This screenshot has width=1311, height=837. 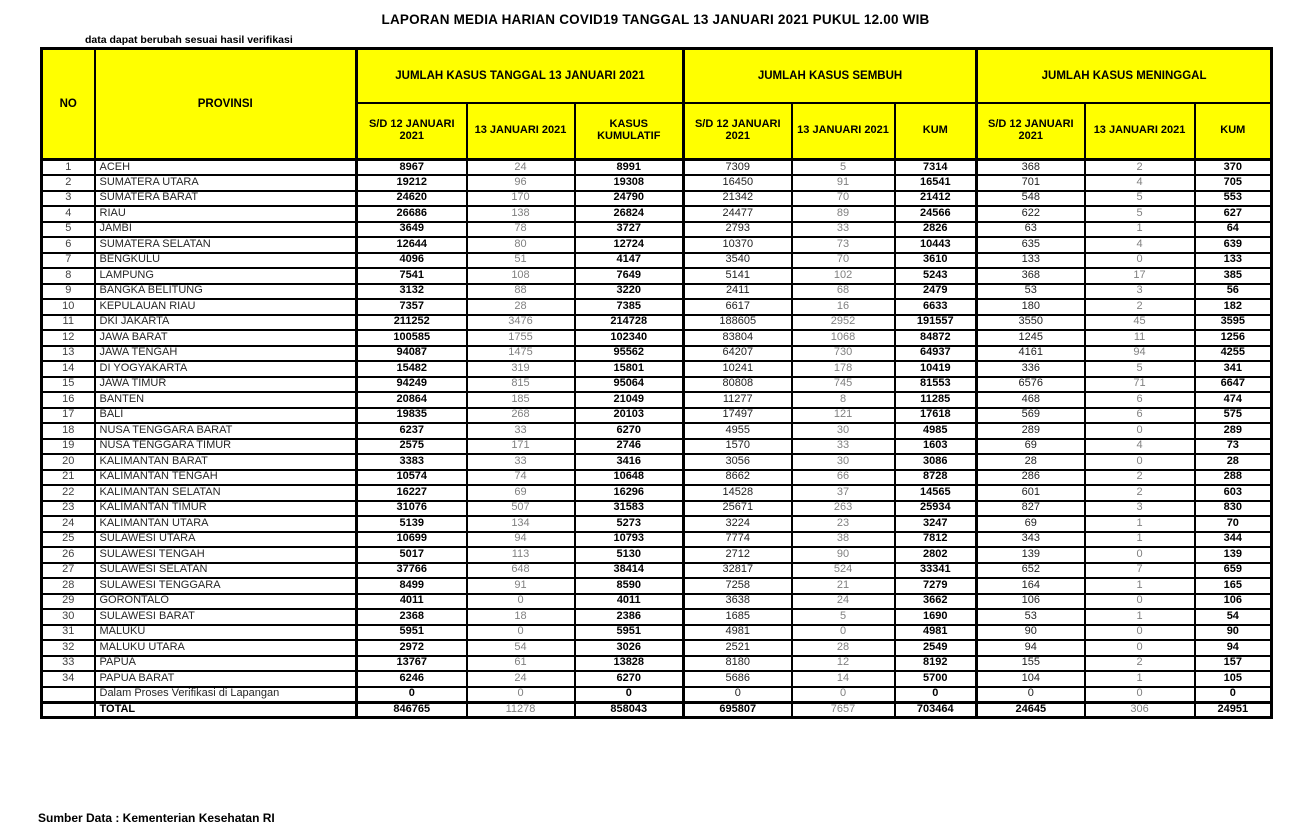 I want to click on cell-meninggal-13jan: 11, so click(x=1139, y=338).